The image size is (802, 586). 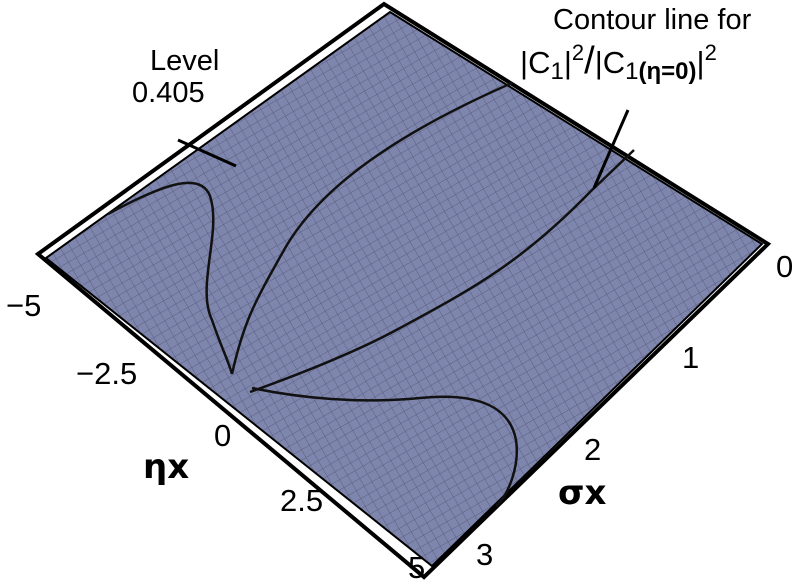 I want to click on sigma-axis-label: σx, so click(x=582, y=493).